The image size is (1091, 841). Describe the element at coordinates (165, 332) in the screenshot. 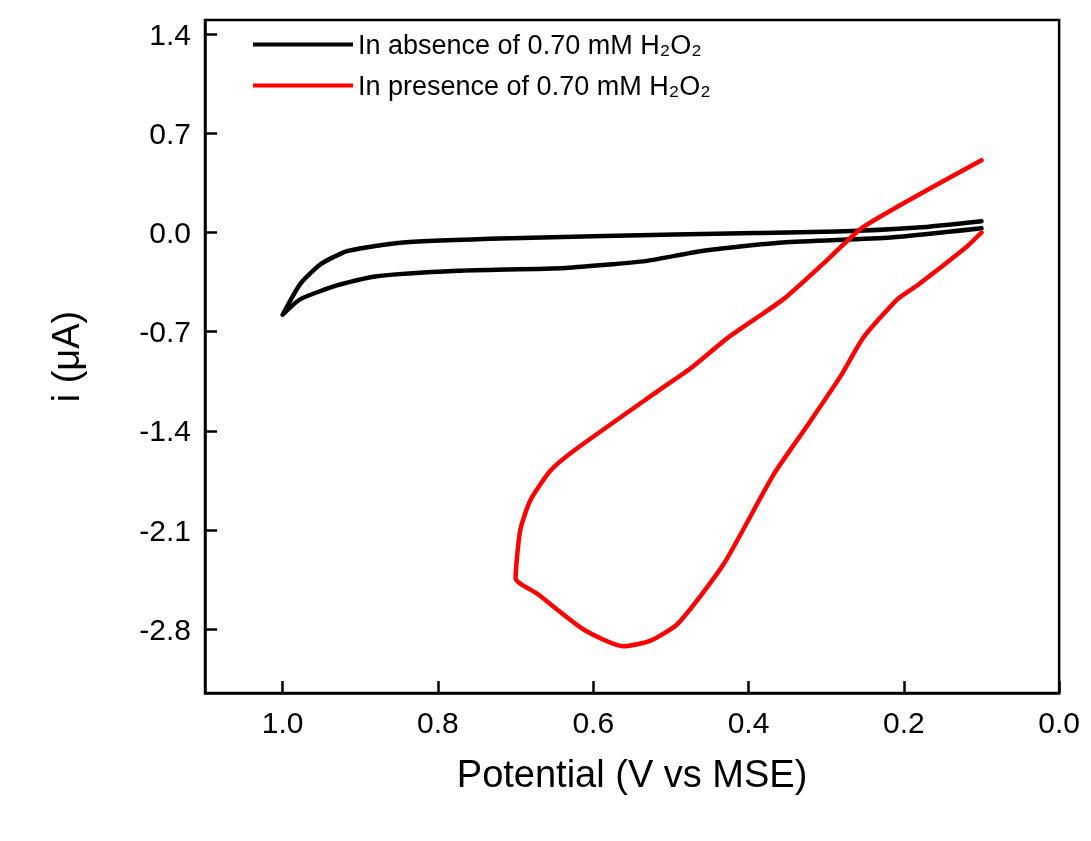

I see `y-tick-label: -0.7` at that location.